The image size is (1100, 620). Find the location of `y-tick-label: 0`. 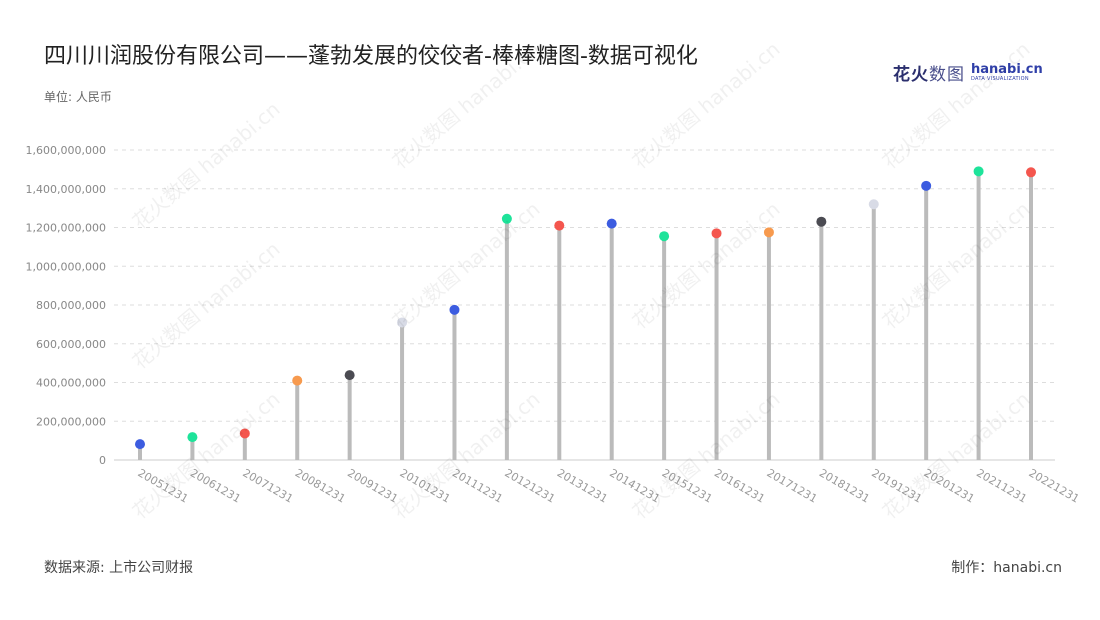

y-tick-label: 0 is located at coordinates (102, 460).